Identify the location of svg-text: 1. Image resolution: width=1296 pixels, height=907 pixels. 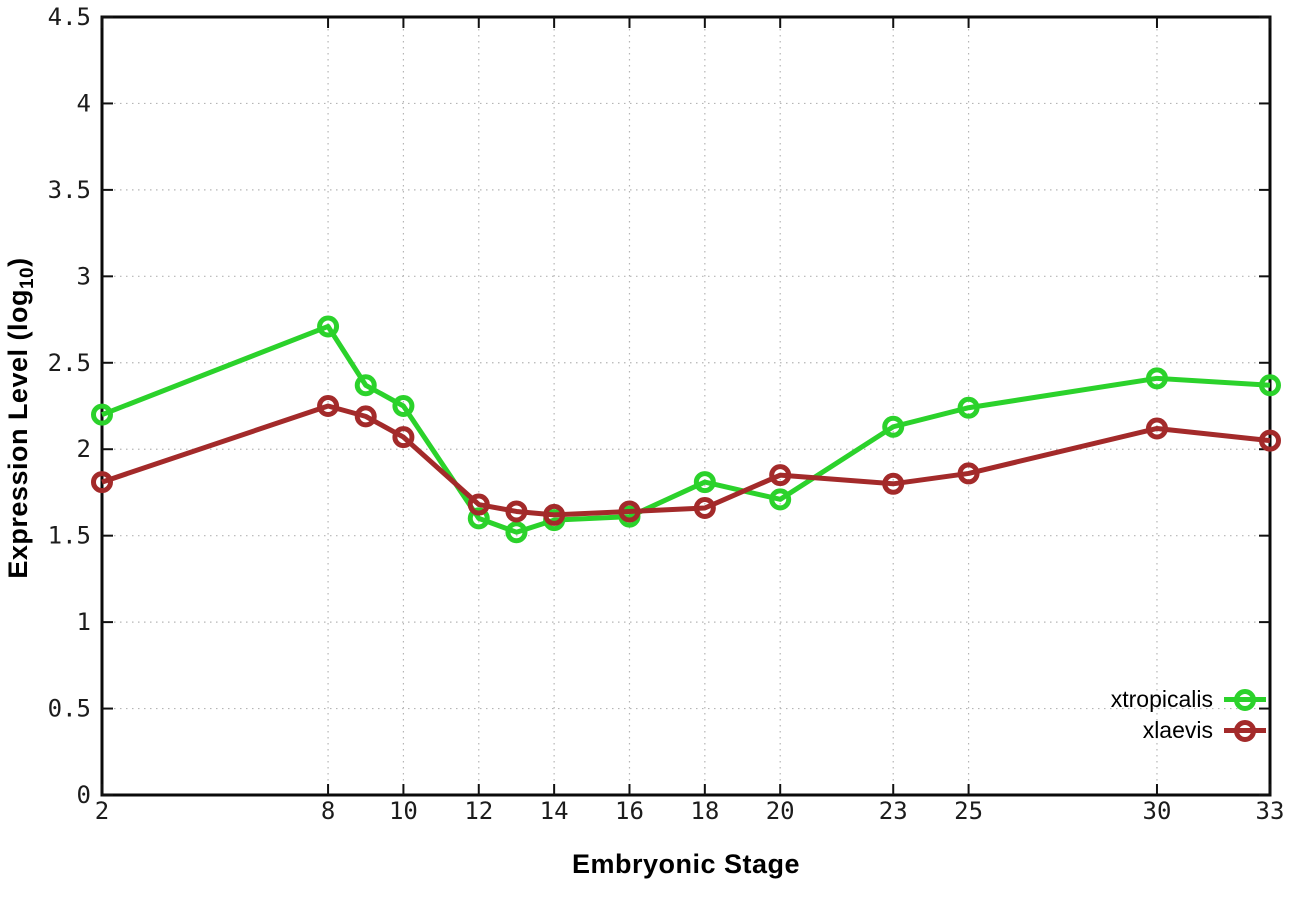
(84, 622).